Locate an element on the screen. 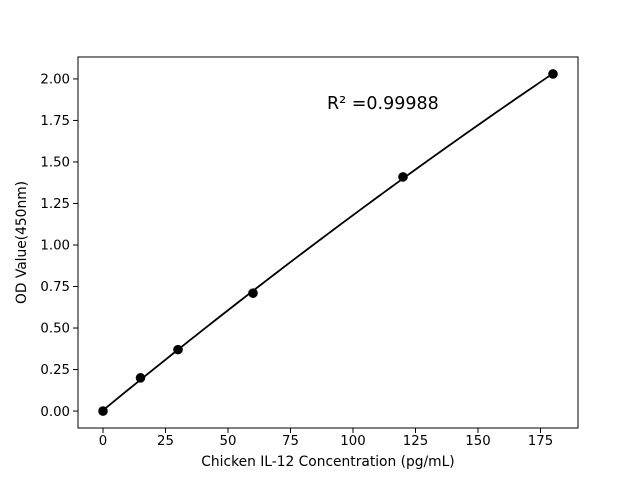 The image size is (640, 480). y-tick-label: 1.75 is located at coordinates (55, 121).